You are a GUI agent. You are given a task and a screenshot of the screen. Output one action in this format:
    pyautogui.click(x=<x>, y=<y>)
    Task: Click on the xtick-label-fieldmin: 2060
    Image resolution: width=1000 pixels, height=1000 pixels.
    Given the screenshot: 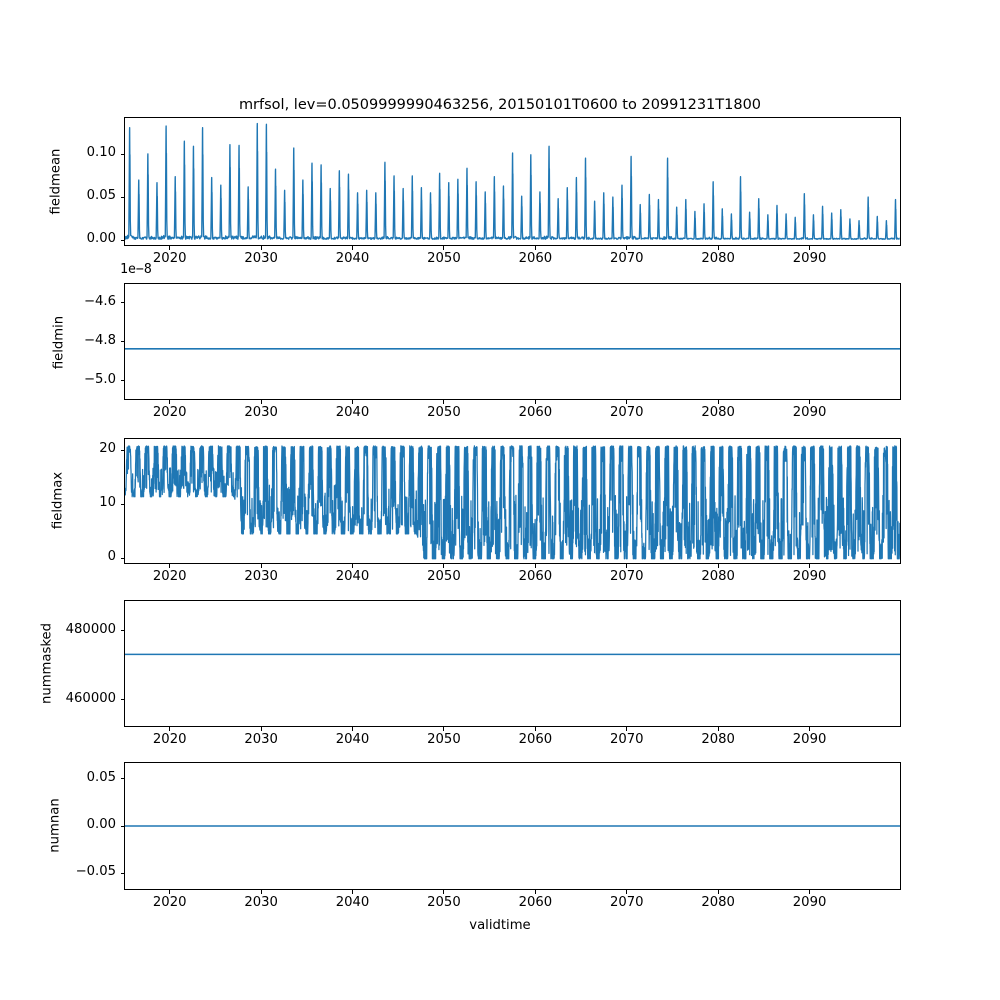 What is the action you would take?
    pyautogui.click(x=535, y=412)
    